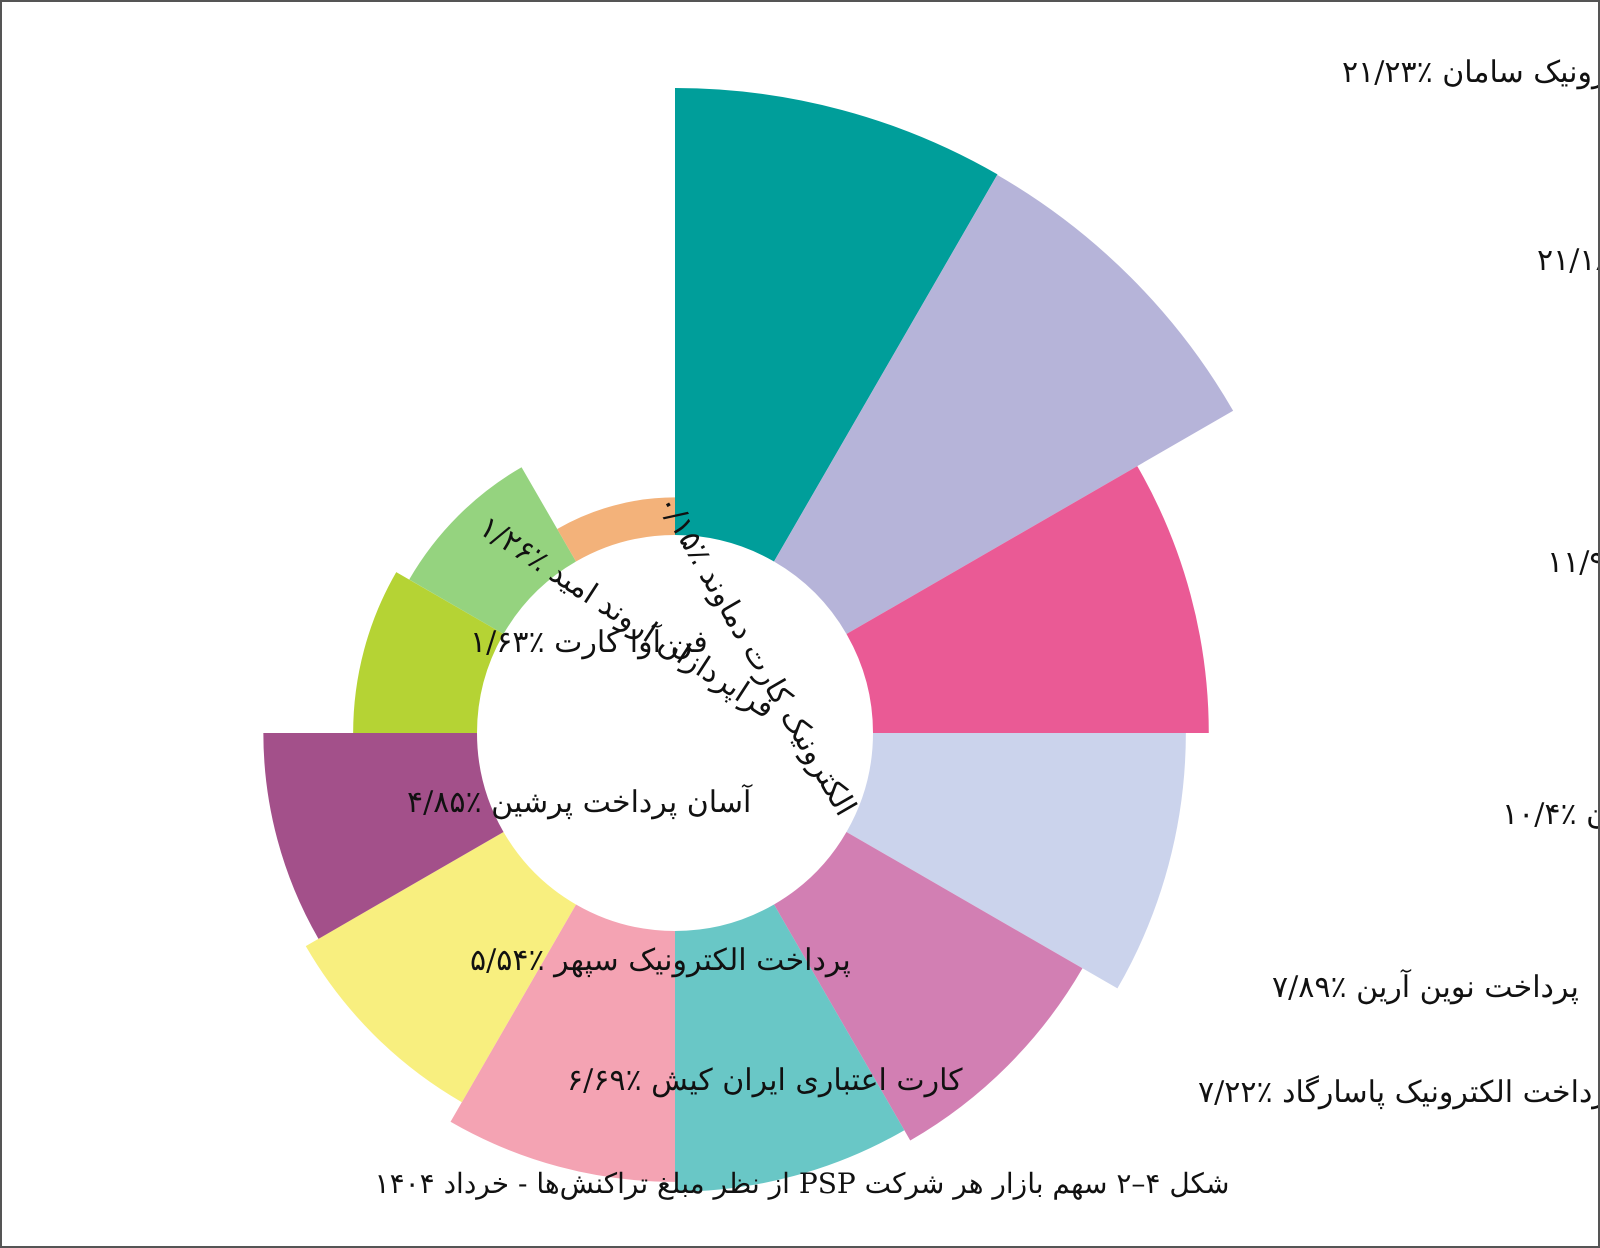 Image resolution: width=1600 pixels, height=1248 pixels. Describe the element at coordinates (1471, 72) in the screenshot. I see `slice-label-1: پرداخت الکترونیک سامان ٪۲۱/۲۳` at that location.